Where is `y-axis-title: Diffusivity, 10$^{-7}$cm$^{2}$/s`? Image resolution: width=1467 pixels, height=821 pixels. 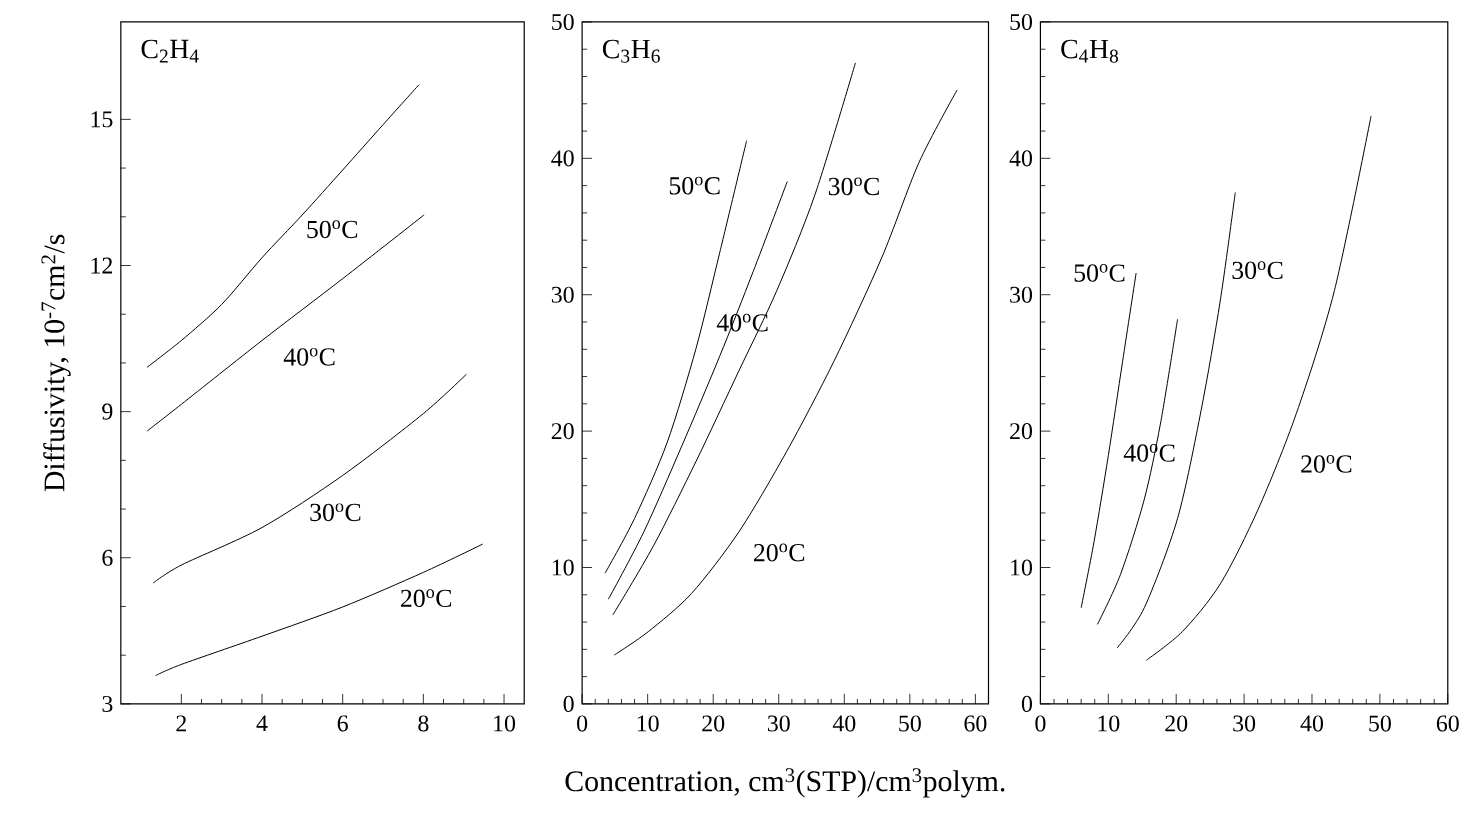
y-axis-title: Diffusivity, 10$^{-7}$cm$^{2}$/s is located at coordinates (56, 363).